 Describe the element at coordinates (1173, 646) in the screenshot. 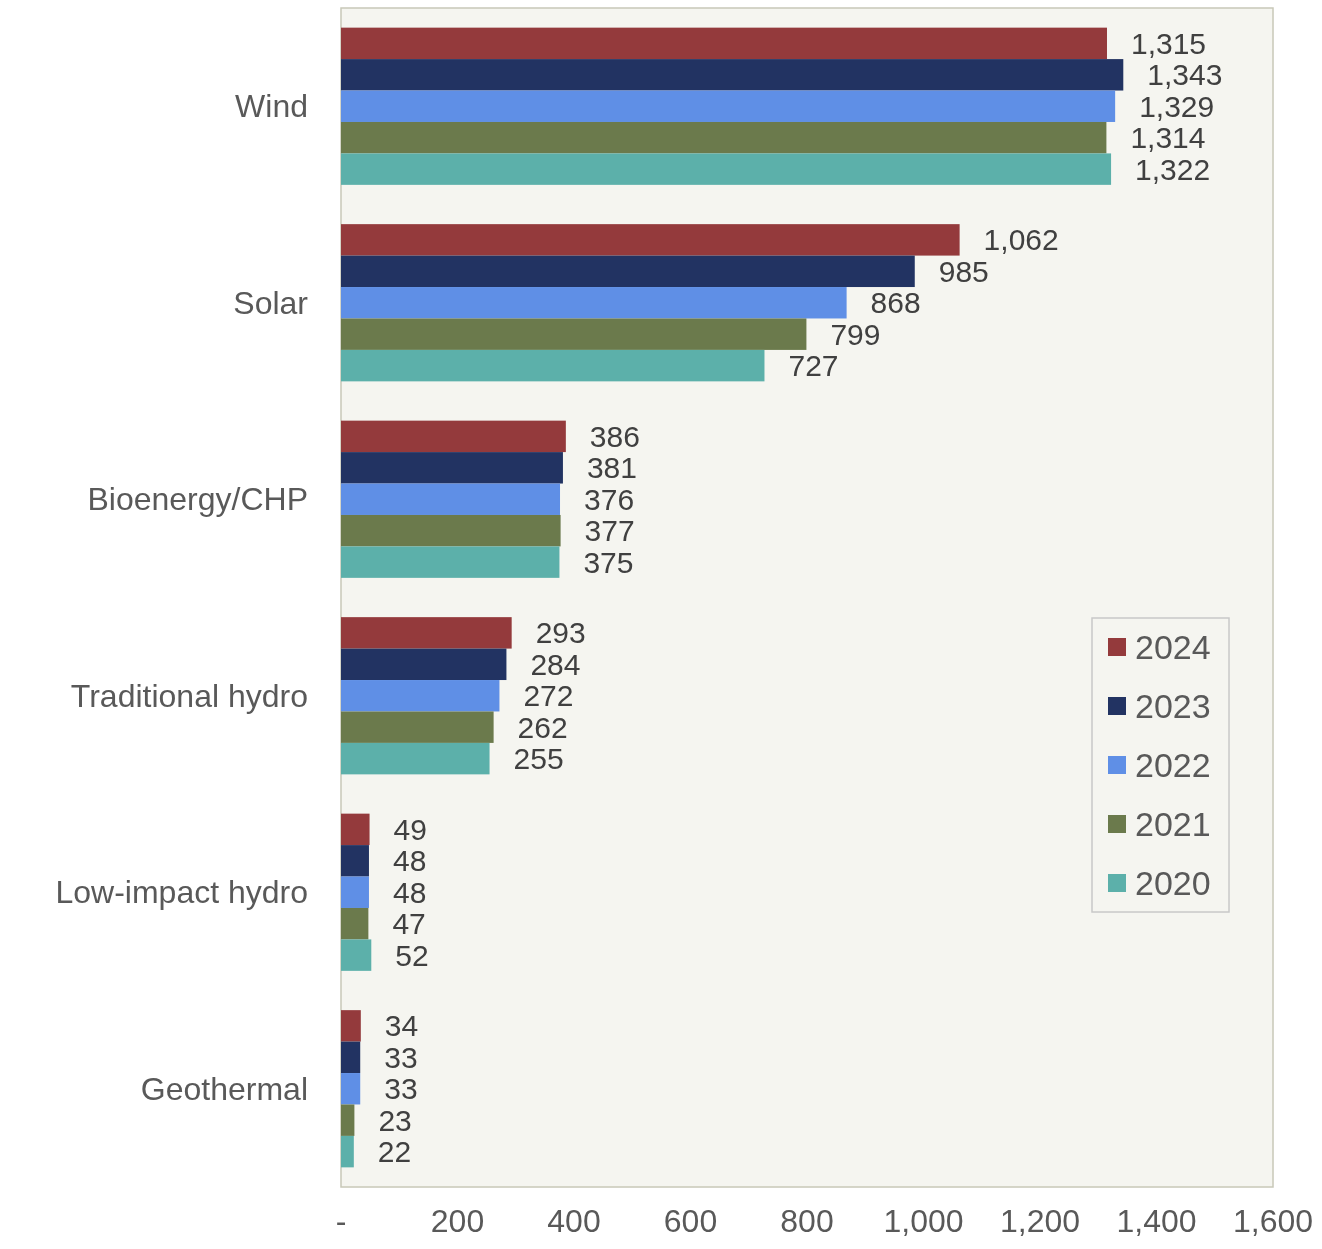

I see `legend-label: 2024` at that location.